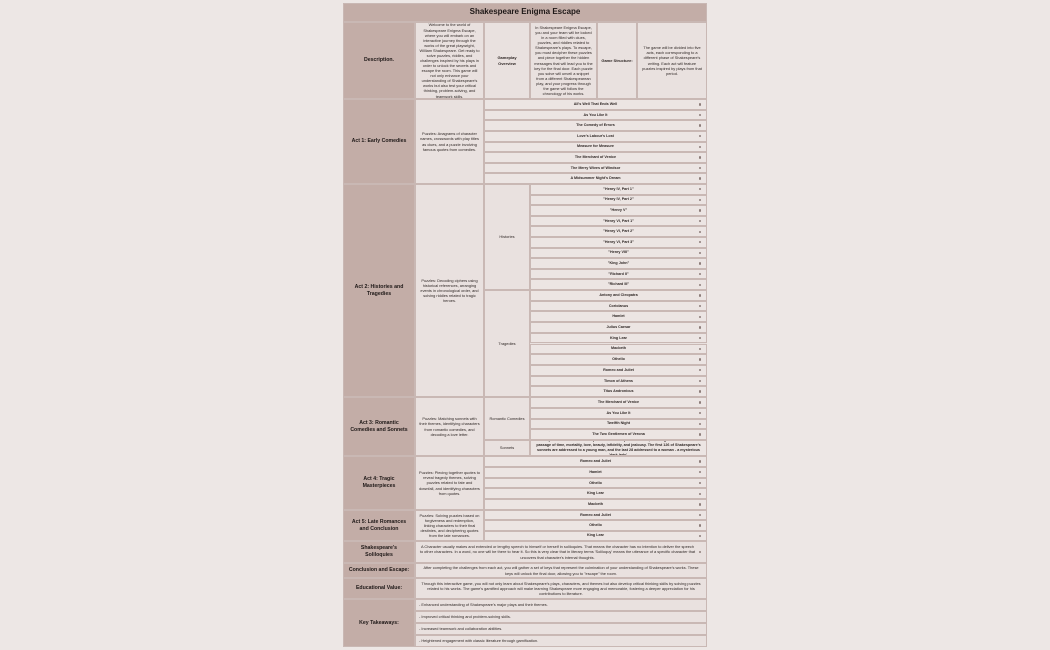 Image resolution: width=1050 pixels, height=650 pixels. I want to click on document-title: Shakespeare Enigma Escape, so click(525, 12).